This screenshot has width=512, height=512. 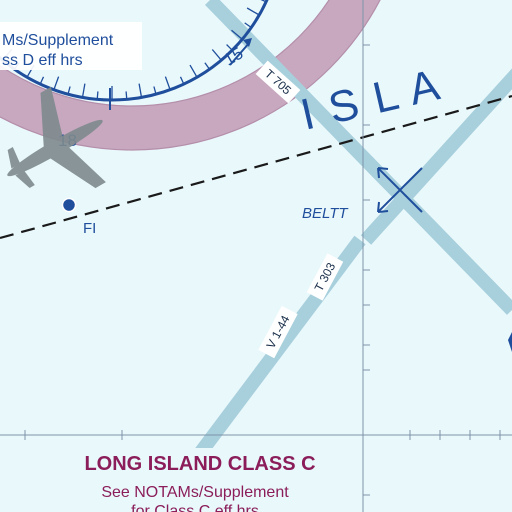 I want to click on class-d-notice-line1: Ms/Supplement, so click(x=58, y=40).